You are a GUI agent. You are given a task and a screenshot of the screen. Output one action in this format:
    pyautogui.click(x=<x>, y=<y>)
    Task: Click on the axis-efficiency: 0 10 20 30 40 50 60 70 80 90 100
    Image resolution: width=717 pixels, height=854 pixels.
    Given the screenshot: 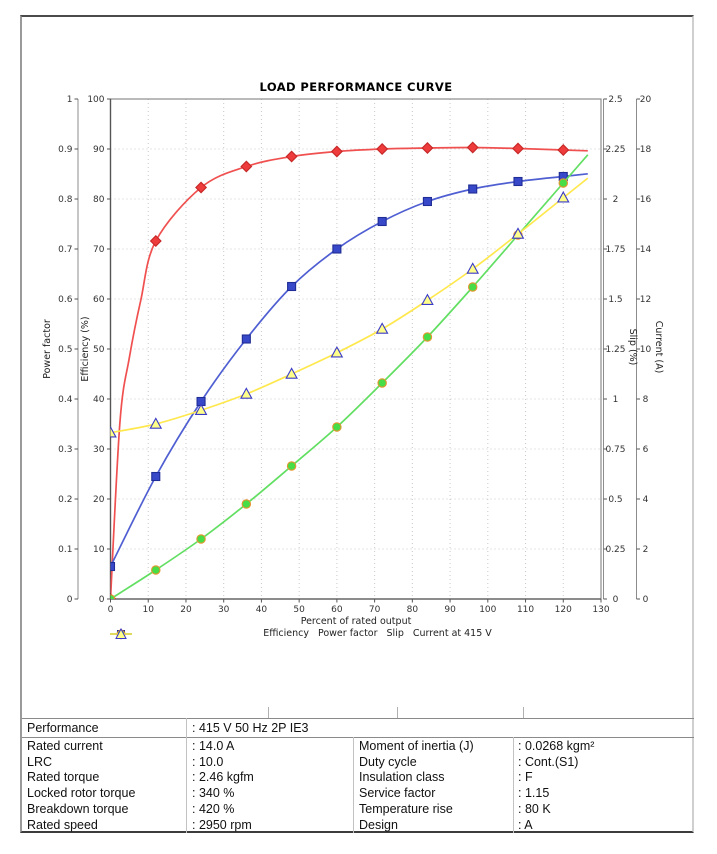 What is the action you would take?
    pyautogui.click(x=99, y=350)
    